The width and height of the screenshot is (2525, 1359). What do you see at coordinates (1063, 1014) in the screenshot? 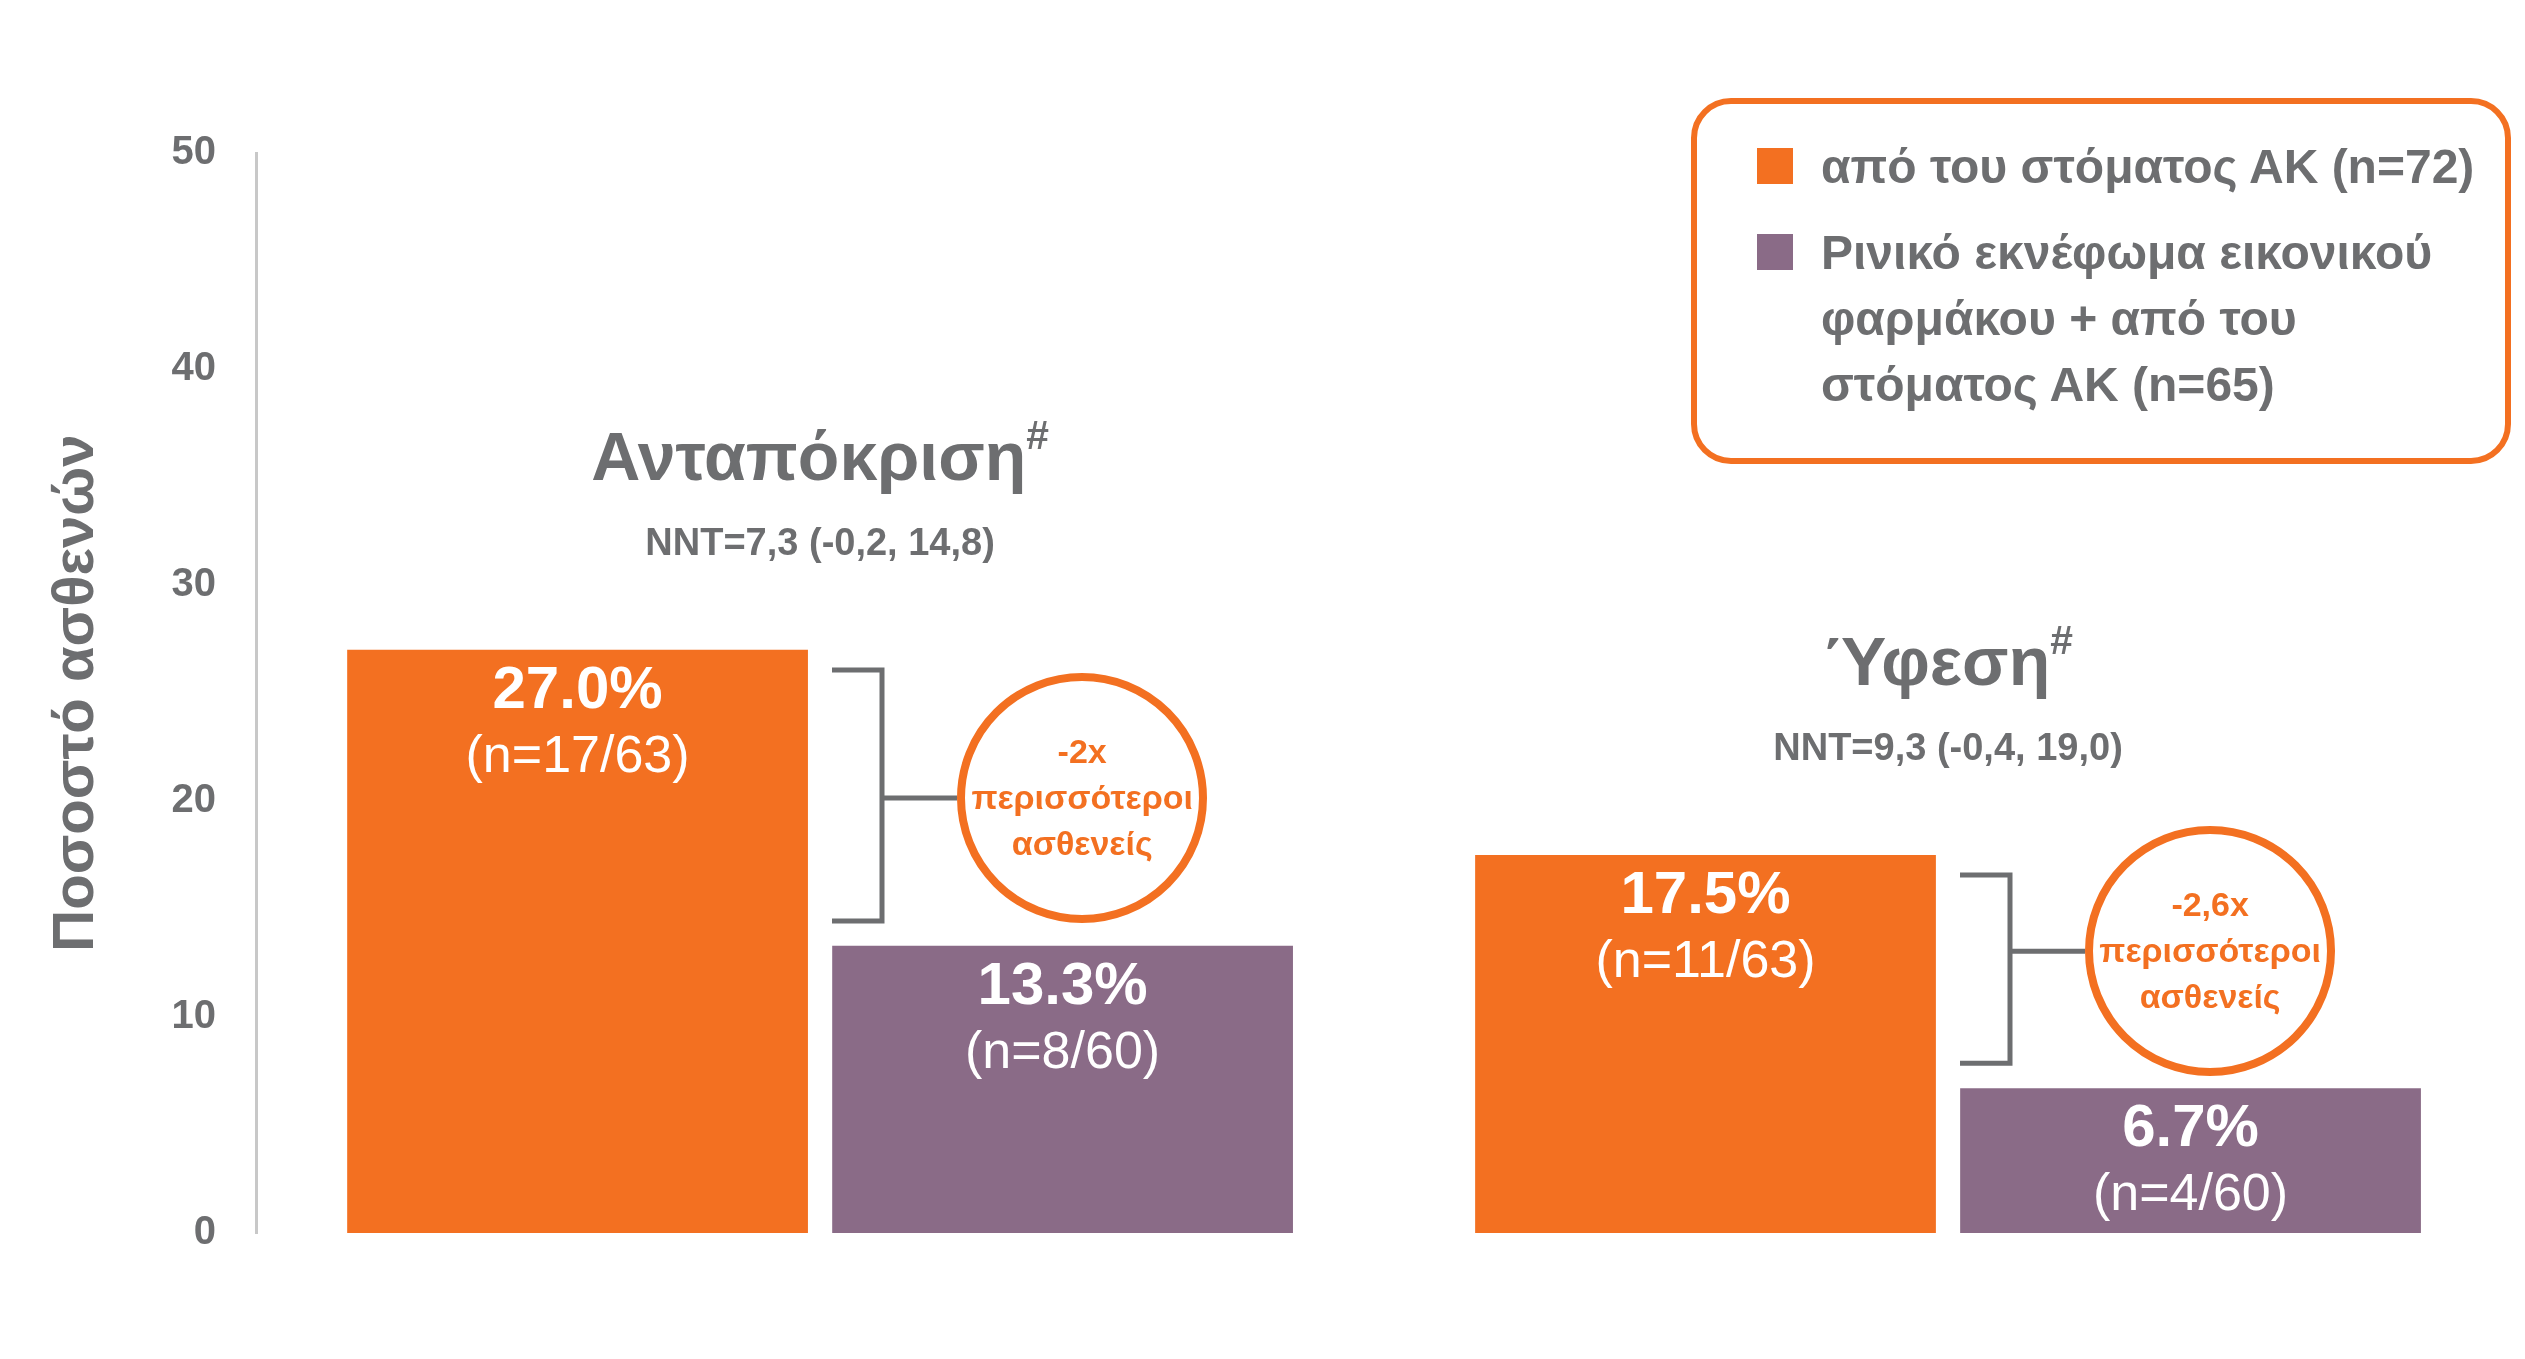
I see `data-label: 13.3% (n=8/60)` at bounding box center [1063, 1014].